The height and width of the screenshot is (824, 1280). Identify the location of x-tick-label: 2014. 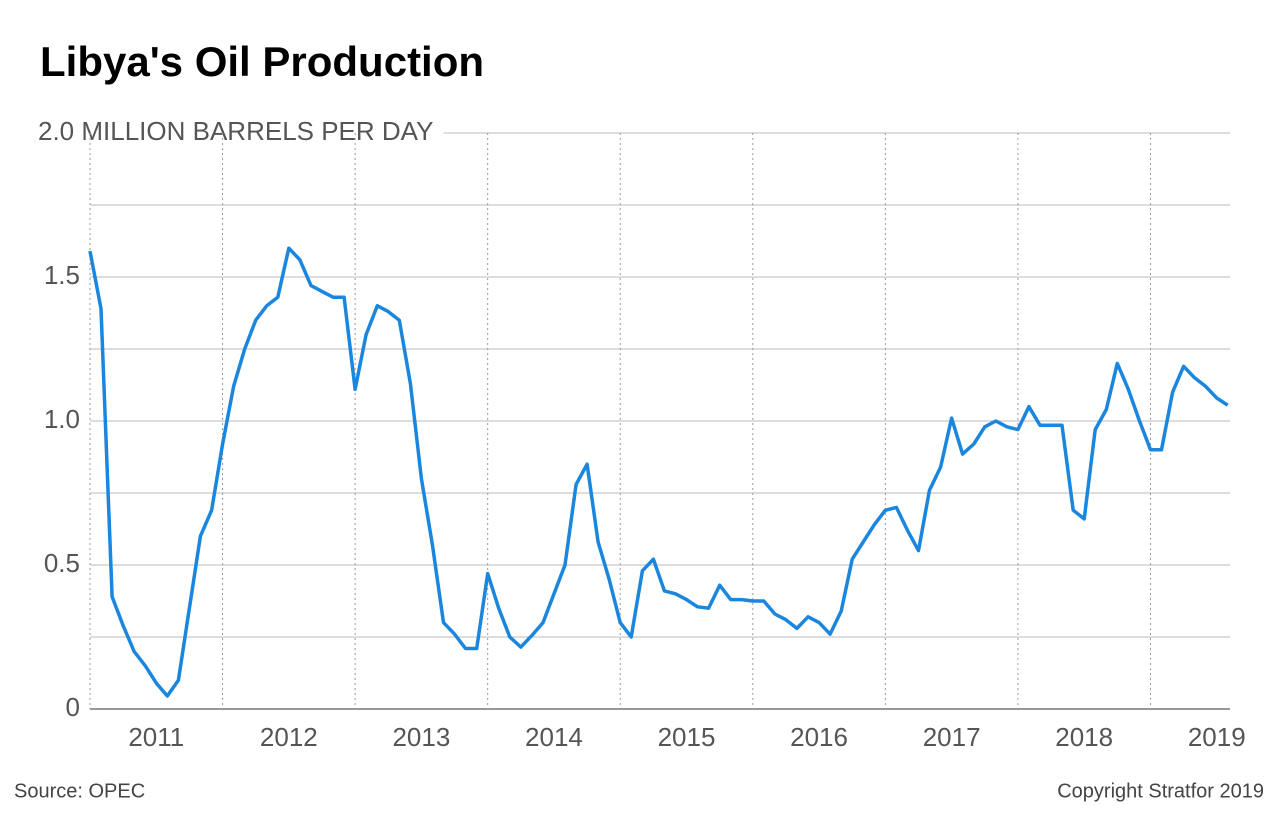
(554, 737).